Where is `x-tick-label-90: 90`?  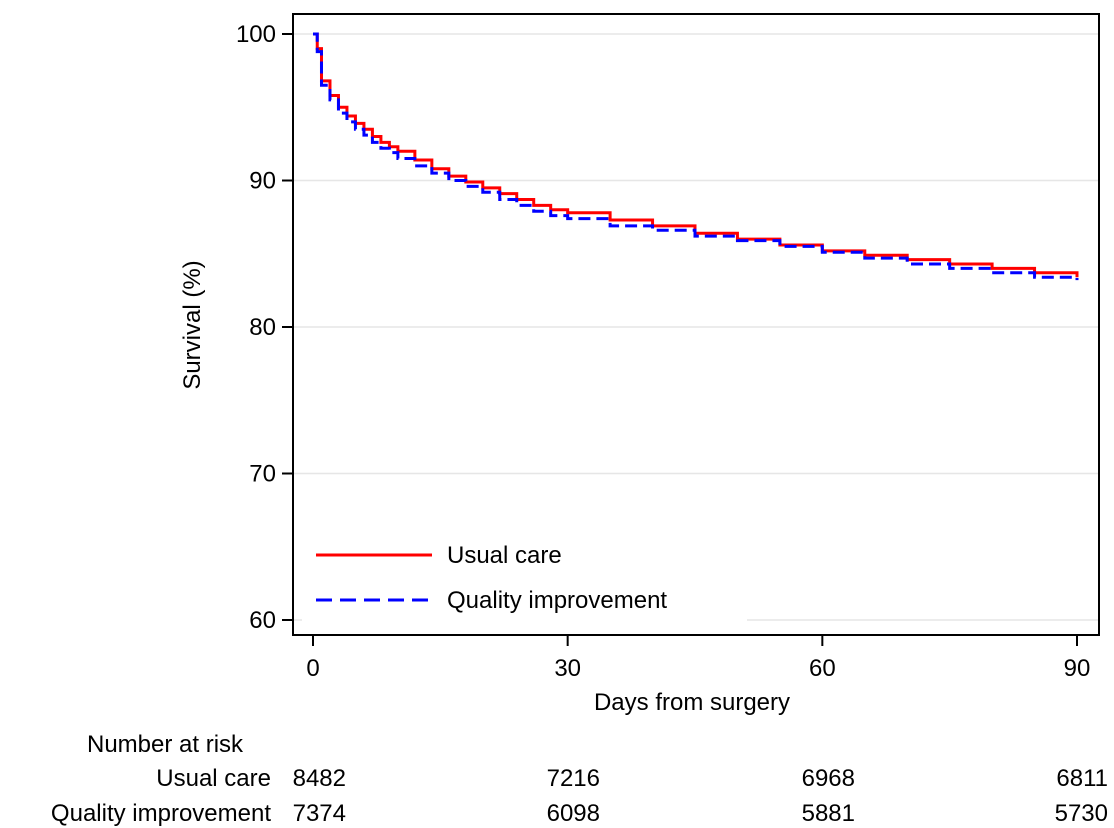
x-tick-label-90: 90 is located at coordinates (1077, 668).